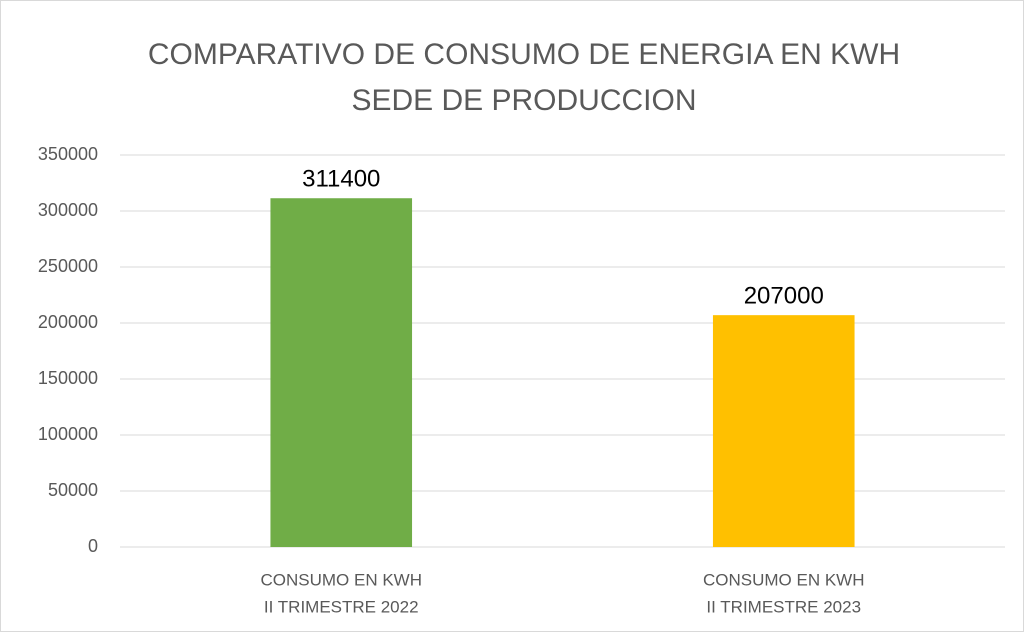  What do you see at coordinates (784, 296) in the screenshot?
I see `data-label: 207000` at bounding box center [784, 296].